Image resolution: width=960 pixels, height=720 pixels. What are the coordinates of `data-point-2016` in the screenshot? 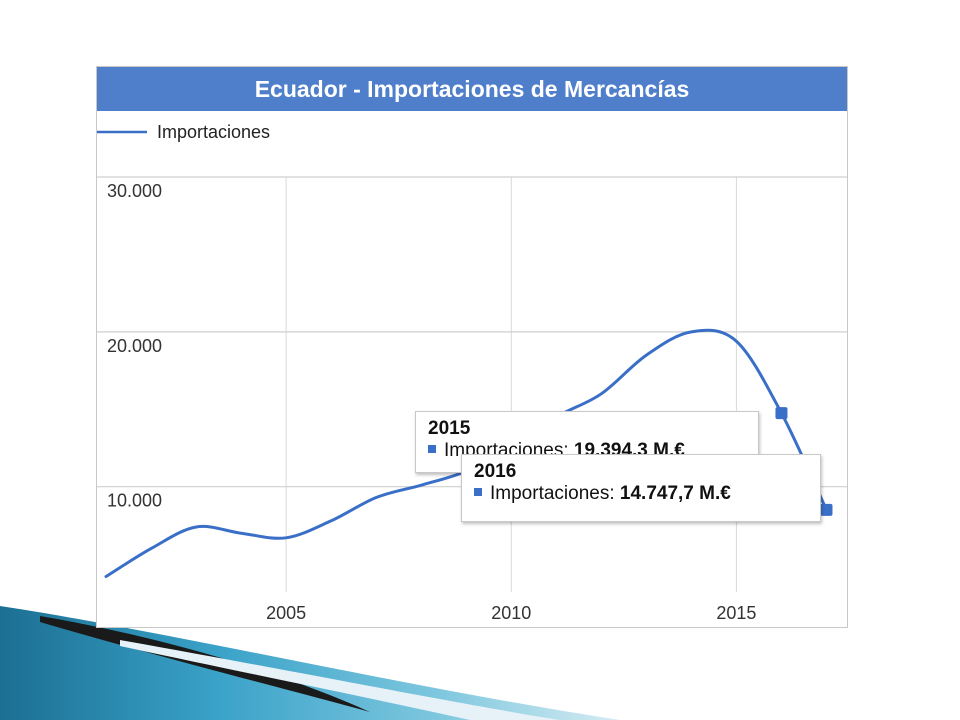 It's located at (781, 413).